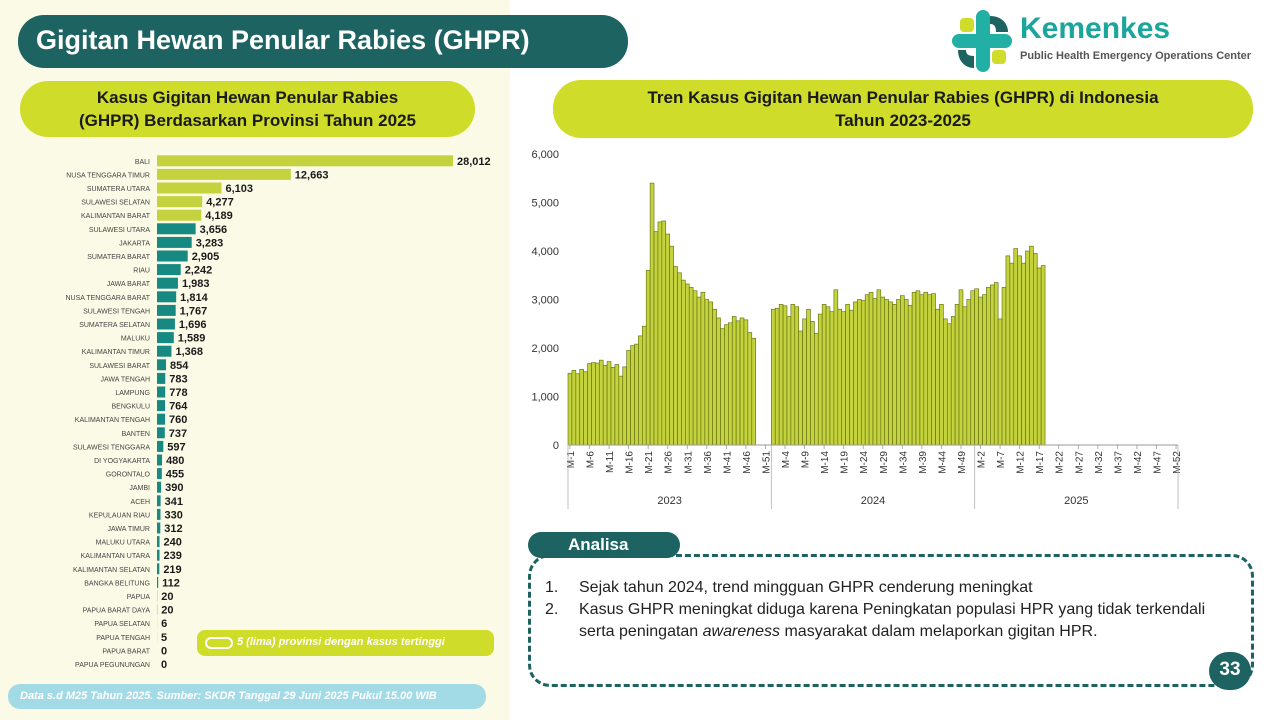 The width and height of the screenshot is (1280, 720). I want to click on province-label: JAWA BARAT, so click(129, 284).